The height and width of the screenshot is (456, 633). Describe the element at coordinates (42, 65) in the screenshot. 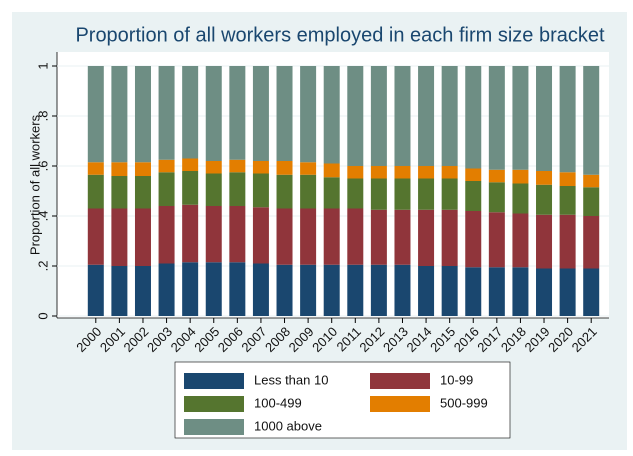

I see `y-tick-label: 1` at that location.